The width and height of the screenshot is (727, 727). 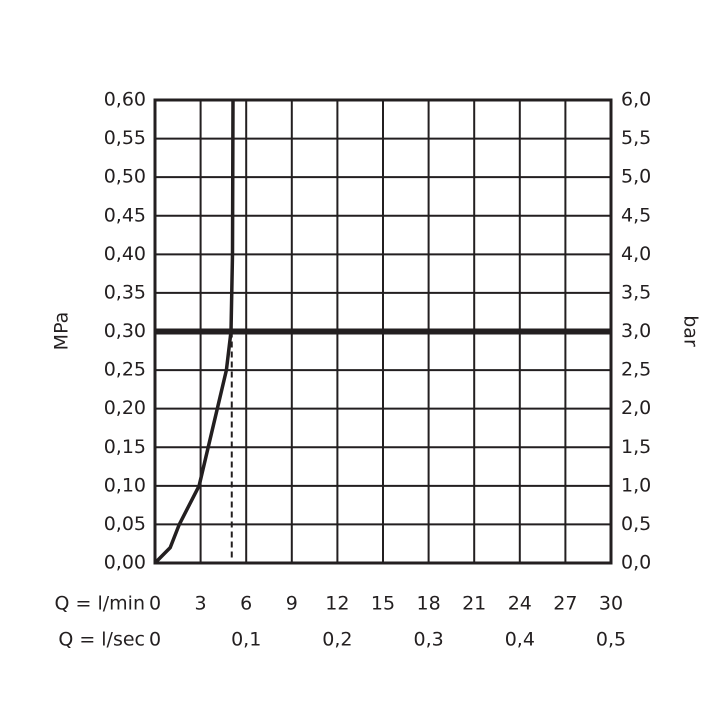 What do you see at coordinates (246, 640) in the screenshot?
I see `x2-tick-label: 0,1` at bounding box center [246, 640].